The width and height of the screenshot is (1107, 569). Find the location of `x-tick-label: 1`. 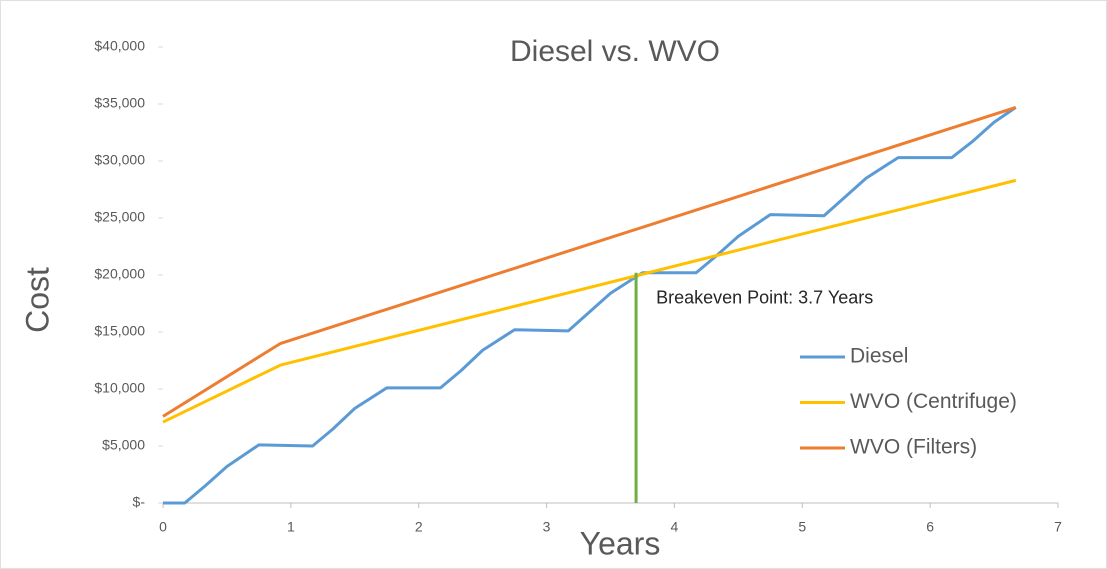

x-tick-label: 1 is located at coordinates (291, 527).